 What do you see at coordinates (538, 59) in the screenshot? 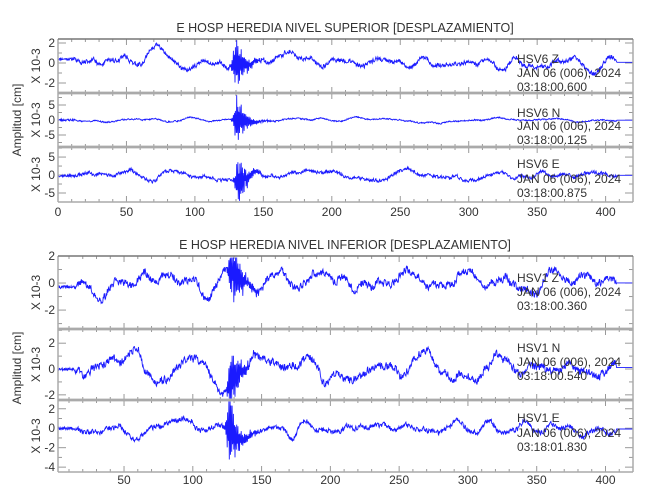
I see `station-label: HSV6 Z` at bounding box center [538, 59].